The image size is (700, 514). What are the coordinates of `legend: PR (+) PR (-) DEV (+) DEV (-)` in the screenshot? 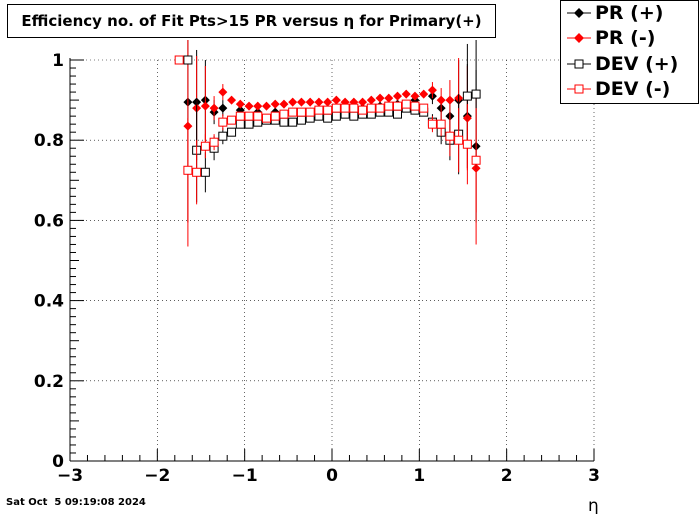 It's located at (629, 52).